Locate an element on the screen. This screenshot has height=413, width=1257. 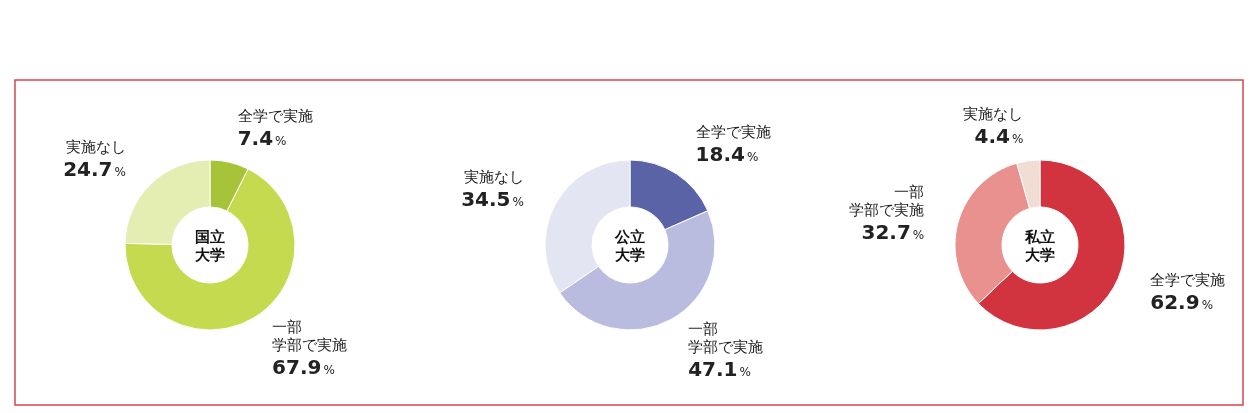
data-label: 67.9% is located at coordinates (303, 366).